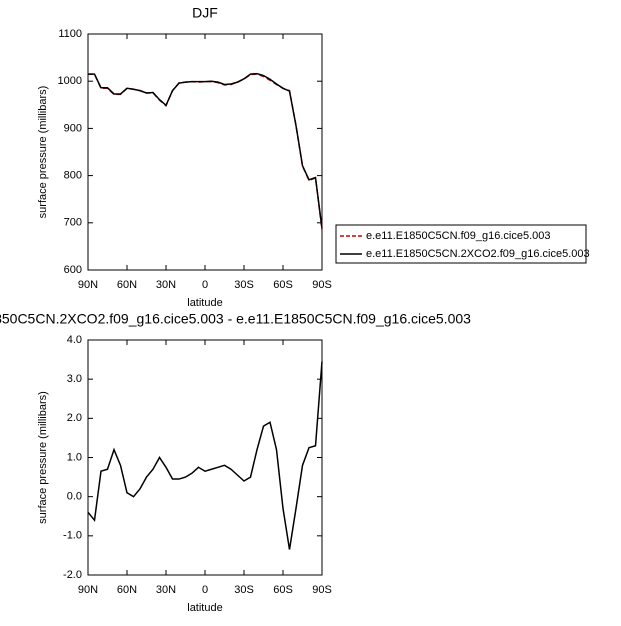 Image resolution: width=621 pixels, height=626 pixels. What do you see at coordinates (74, 497) in the screenshot?
I see `y-tick-label: 0.0` at bounding box center [74, 497].